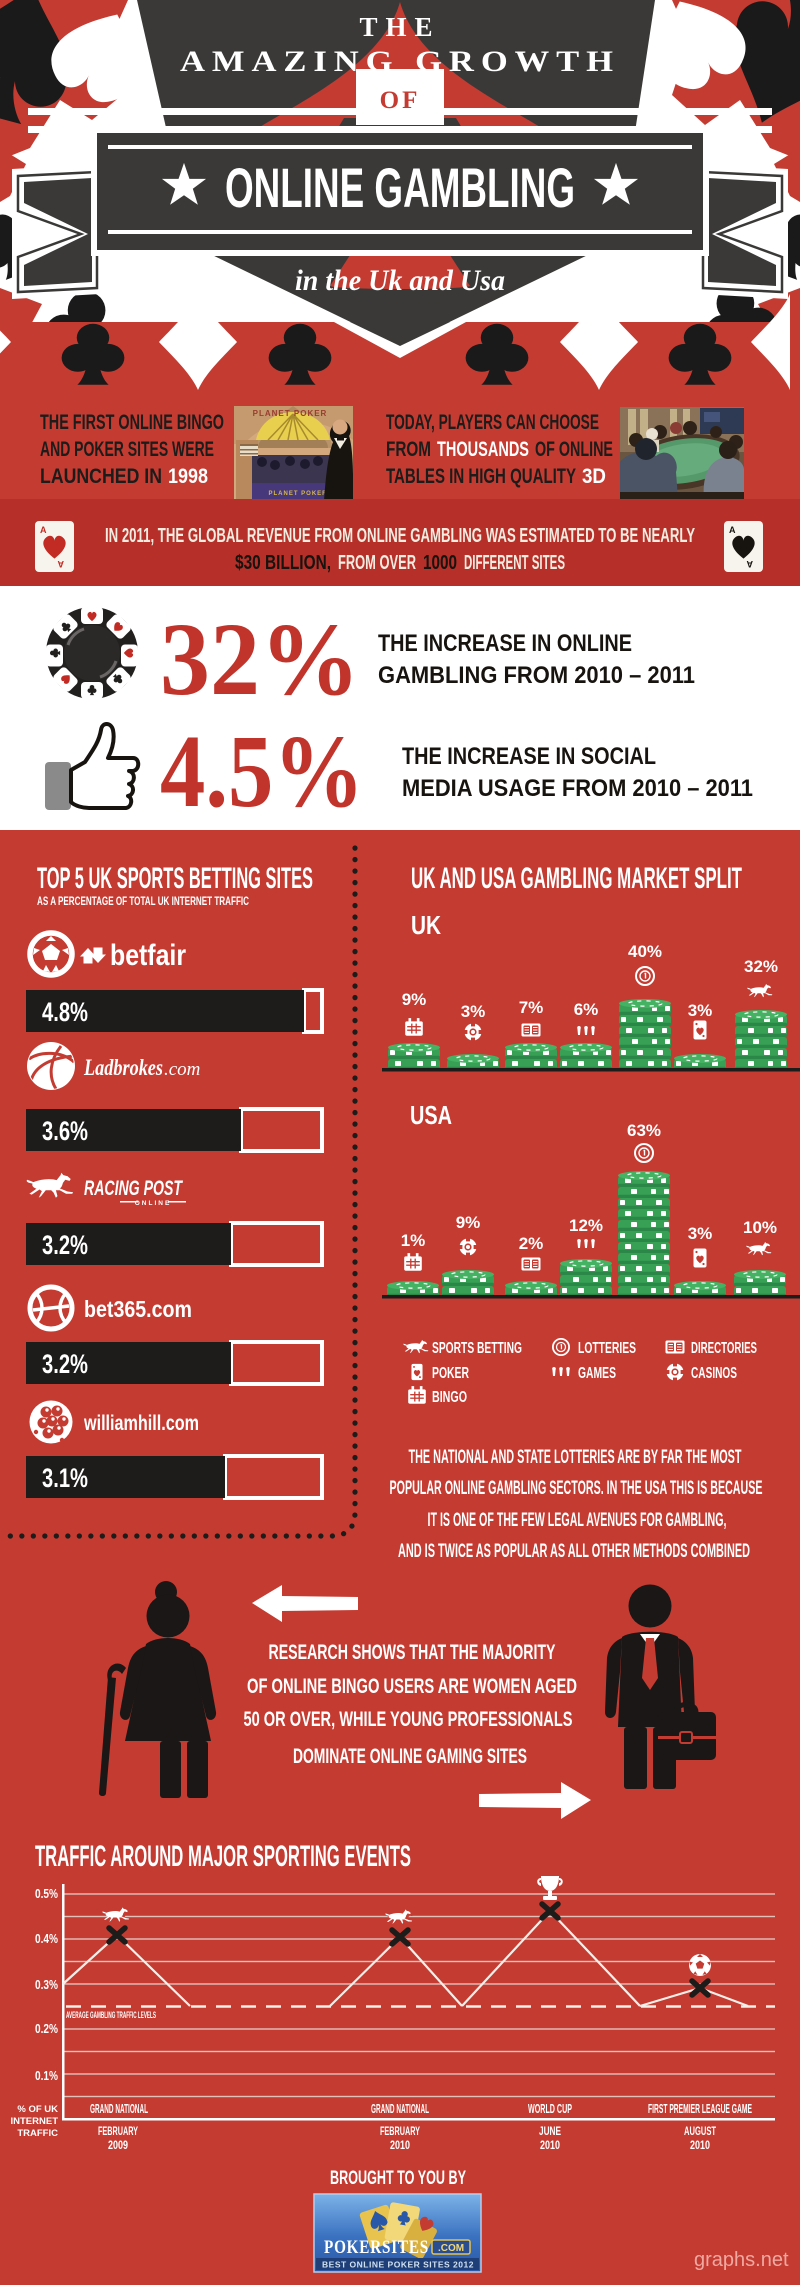 The image size is (800, 2285). What do you see at coordinates (577, 788) in the screenshot?
I see `svg-text: MEDIA USAGE FROM 2010 – 2011` at bounding box center [577, 788].